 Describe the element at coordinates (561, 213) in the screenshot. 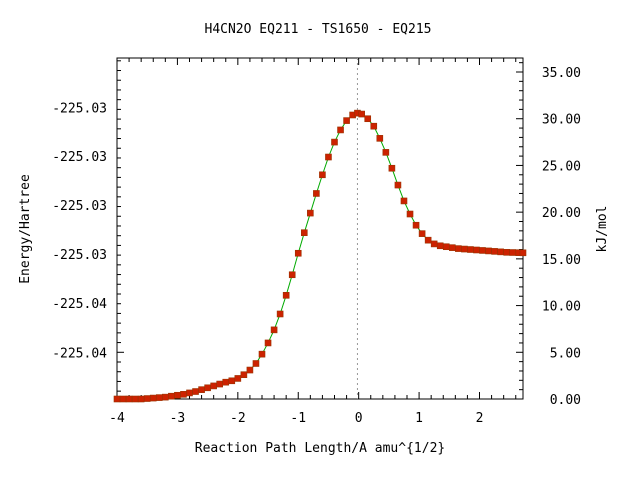

I see `y-right-tick-label: 20.00` at that location.